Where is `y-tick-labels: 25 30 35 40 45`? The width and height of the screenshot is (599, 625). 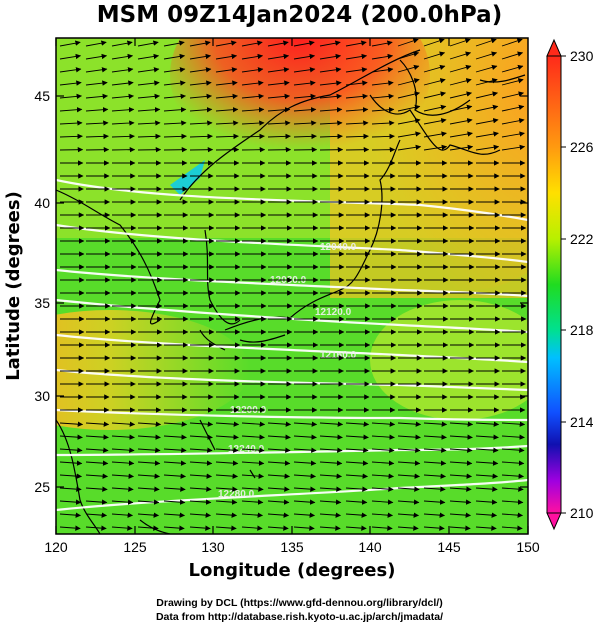
y-tick-labels: 25 30 35 40 45 is located at coordinates (42, 291).